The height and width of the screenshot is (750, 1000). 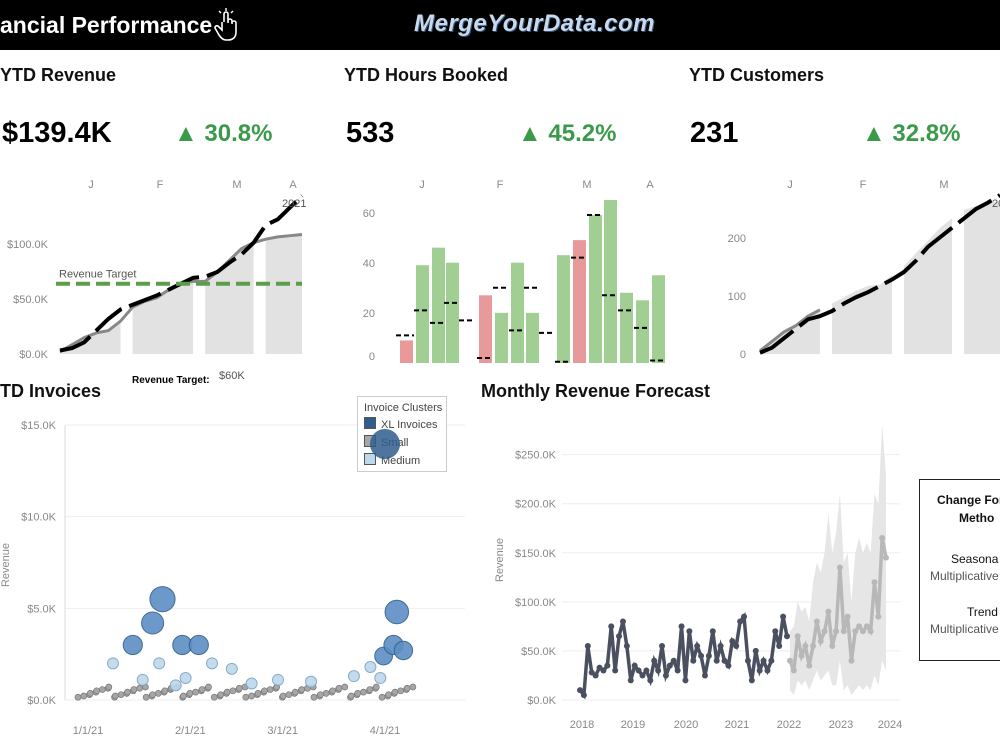 What do you see at coordinates (757, 75) in the screenshot?
I see `kpi-customers-title: YTD Customers` at bounding box center [757, 75].